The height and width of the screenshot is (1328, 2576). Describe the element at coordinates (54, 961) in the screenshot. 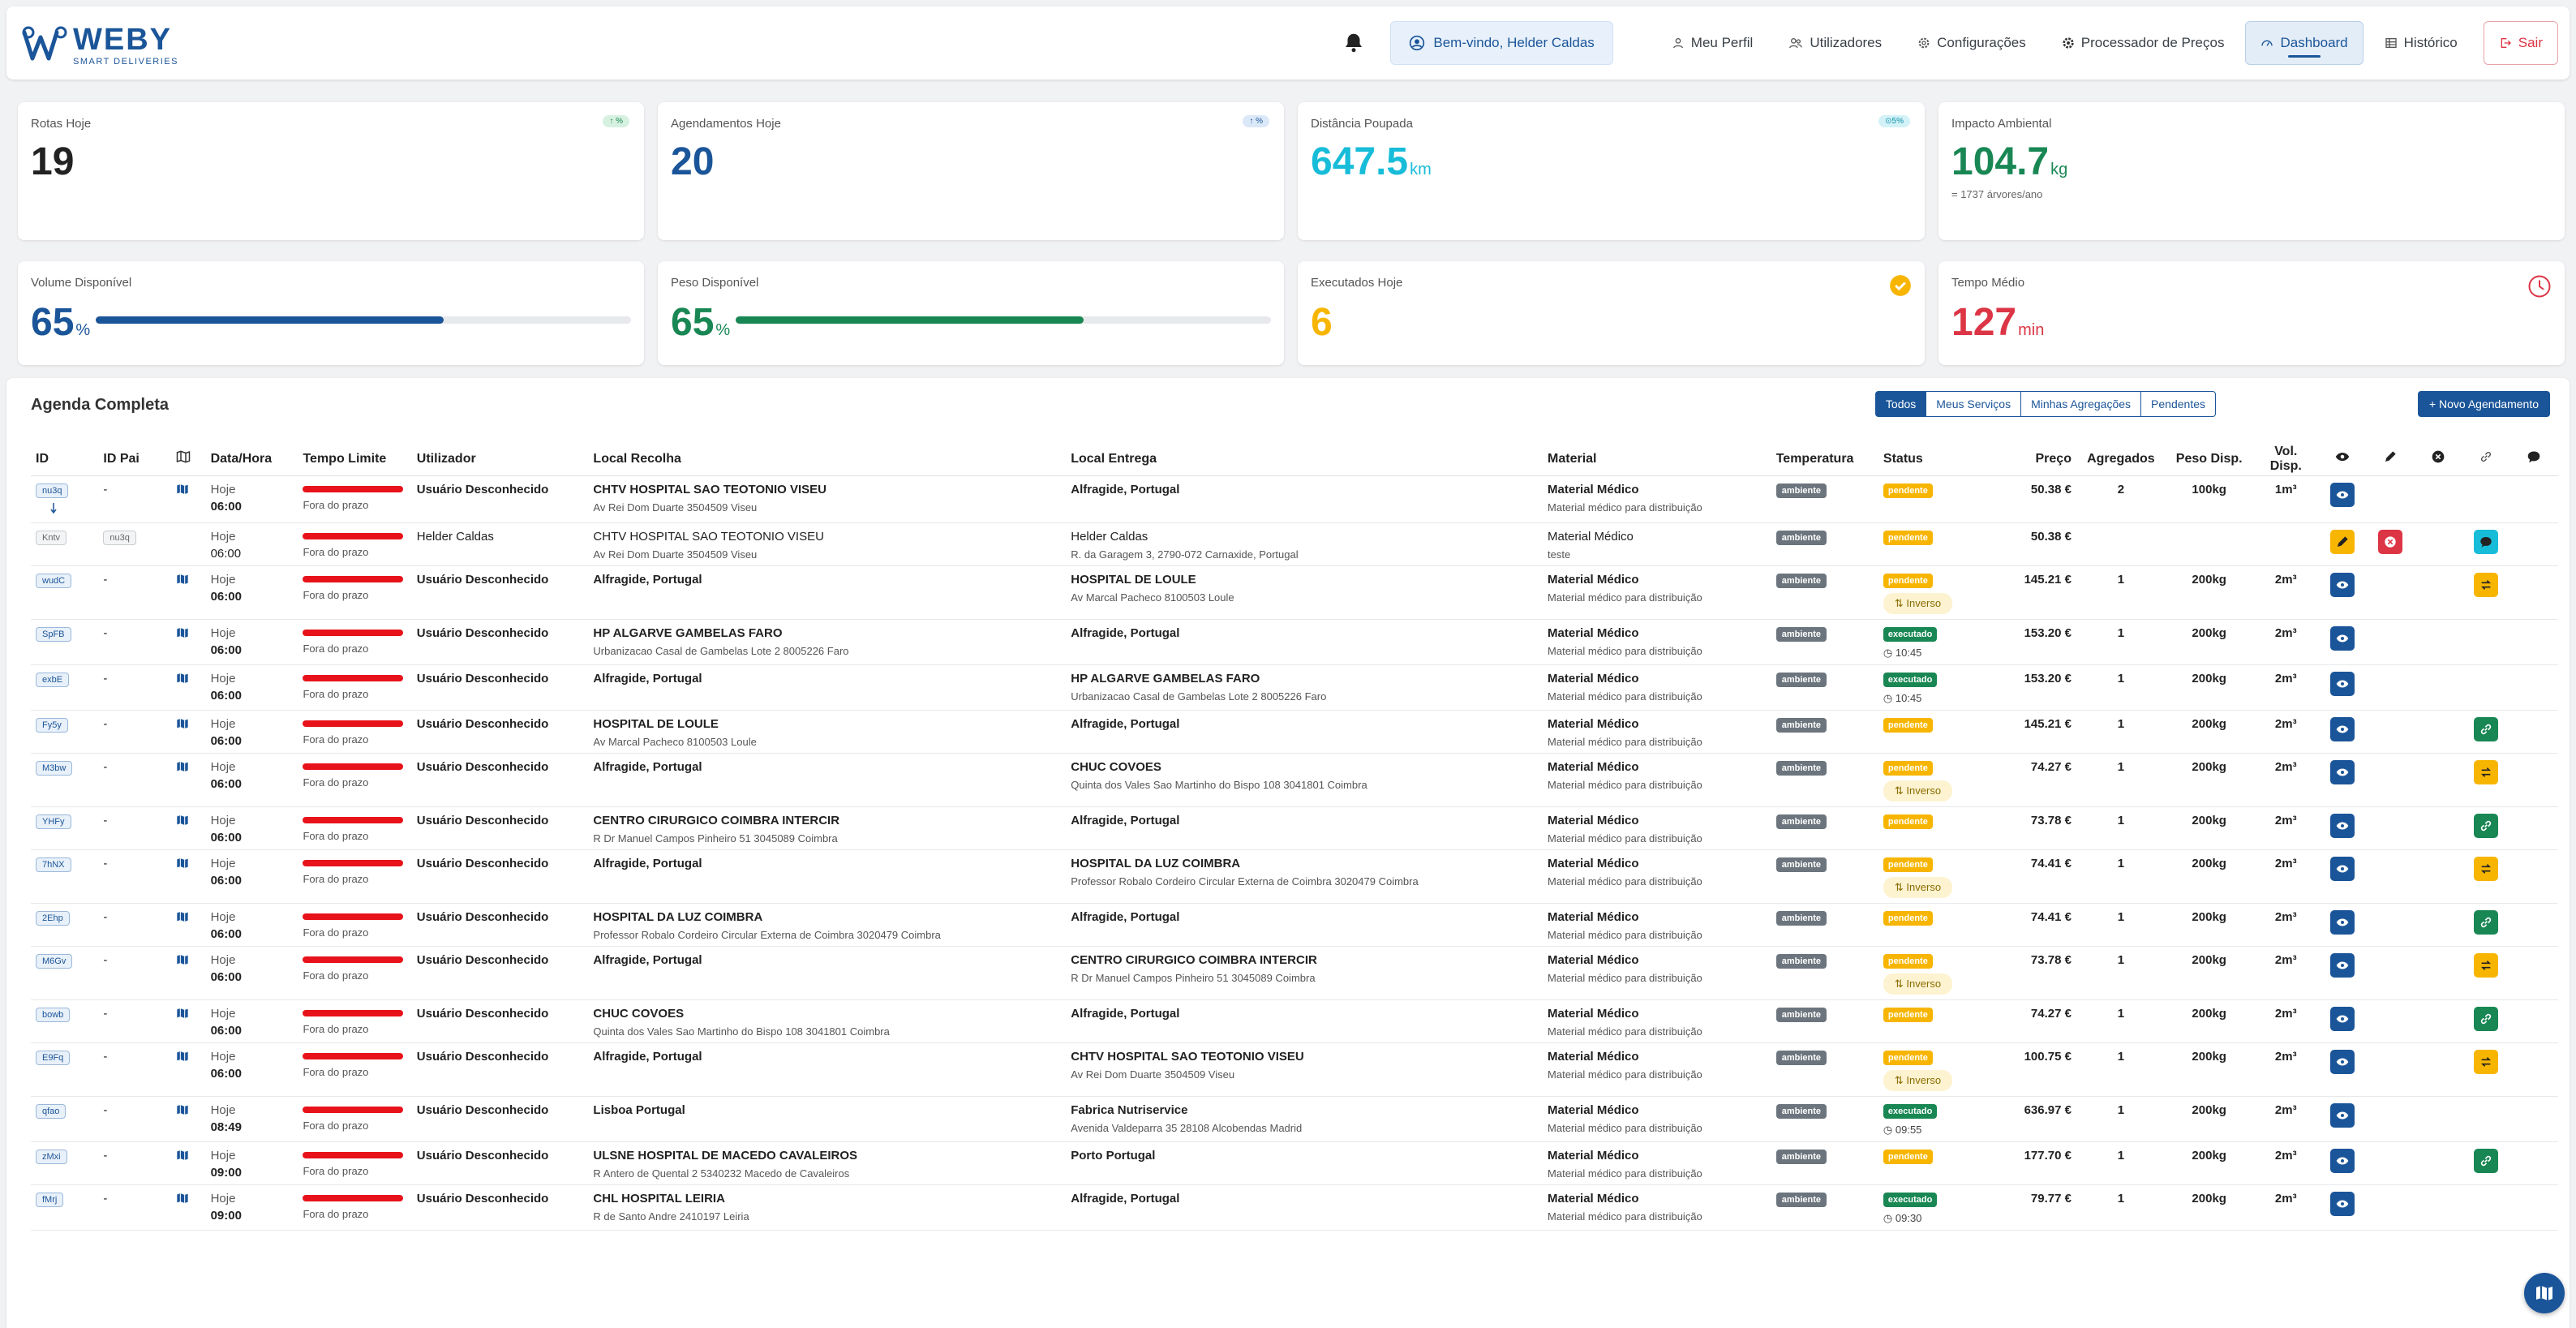

I see `id-chip: M6Gv` at that location.